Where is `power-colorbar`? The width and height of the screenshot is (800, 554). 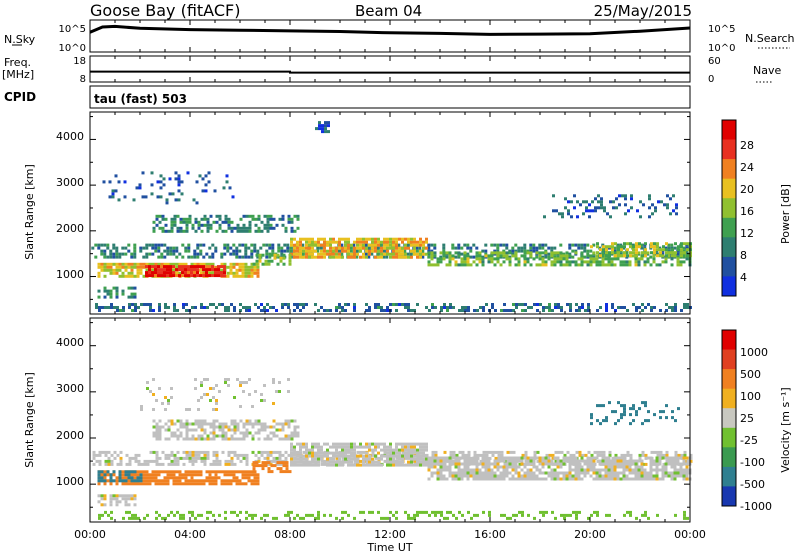 power-colorbar is located at coordinates (729, 208).